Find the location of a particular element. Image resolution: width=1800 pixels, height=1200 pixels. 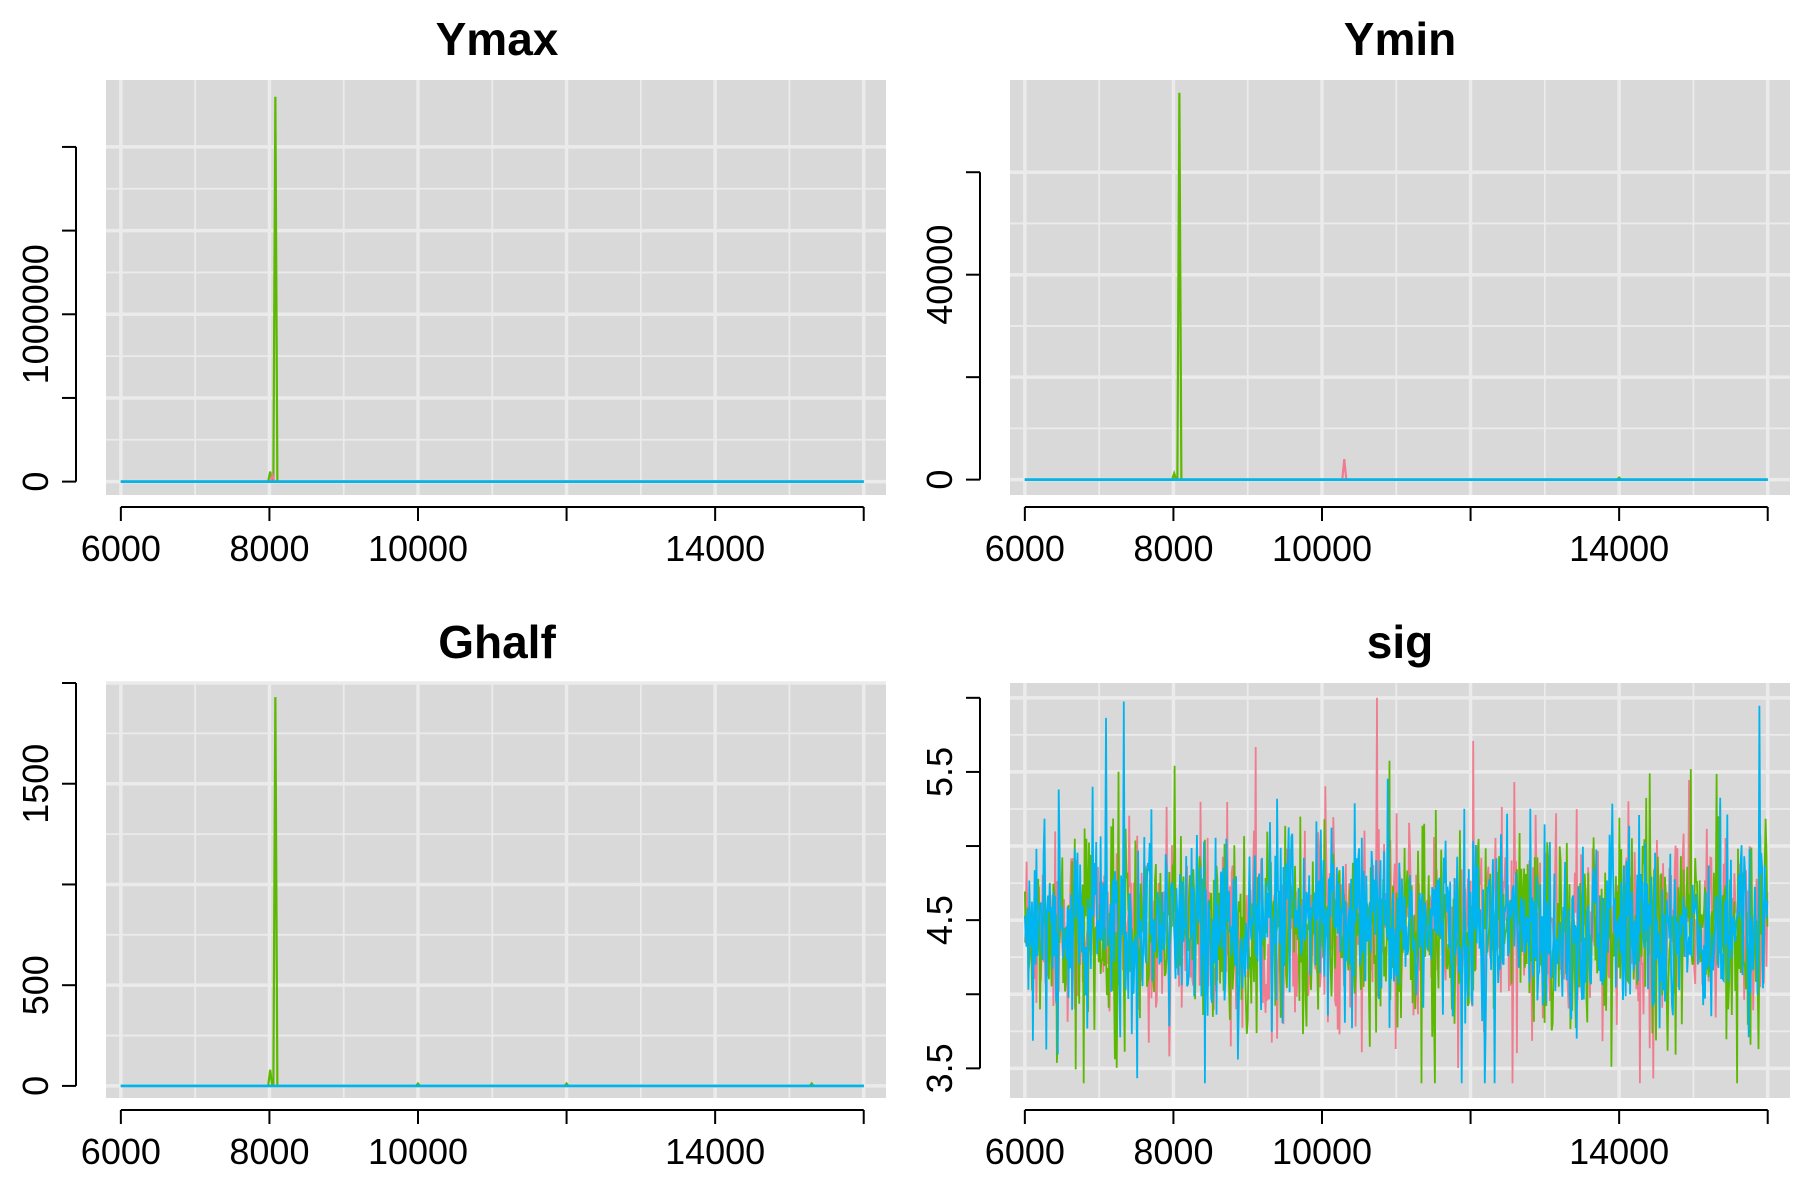

panel-title: sig is located at coordinates (1400, 642).